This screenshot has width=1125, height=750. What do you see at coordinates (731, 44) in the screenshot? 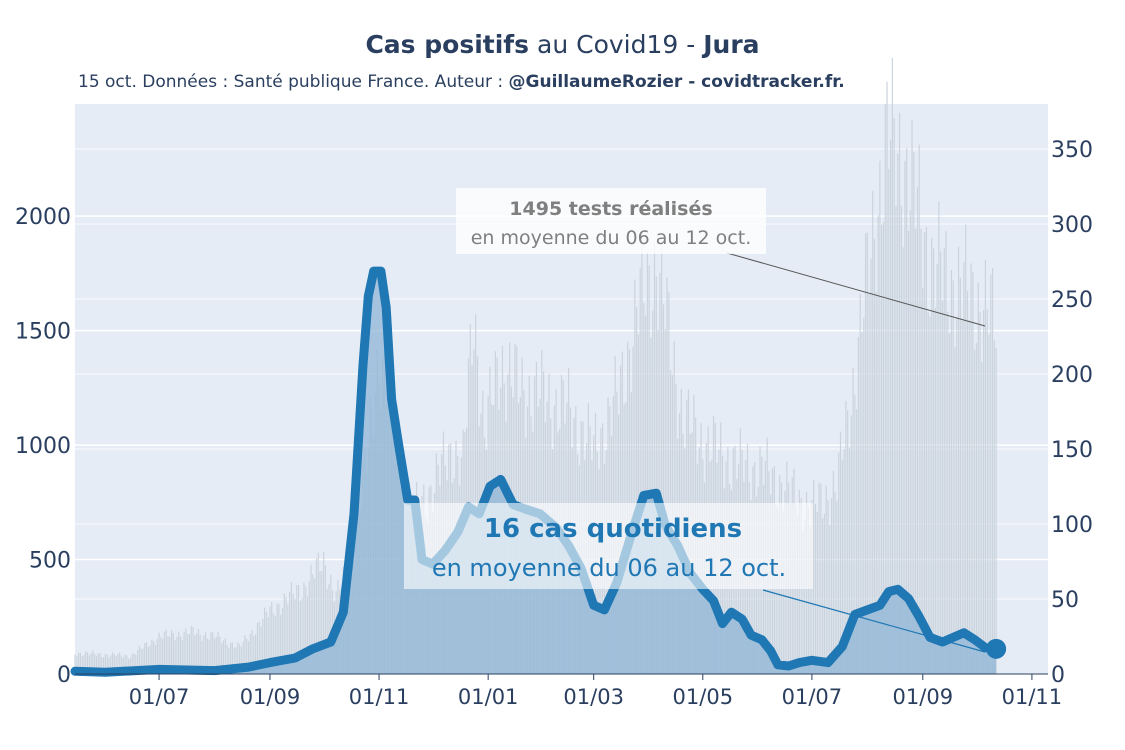
I see `title-part-3: Jura` at bounding box center [731, 44].